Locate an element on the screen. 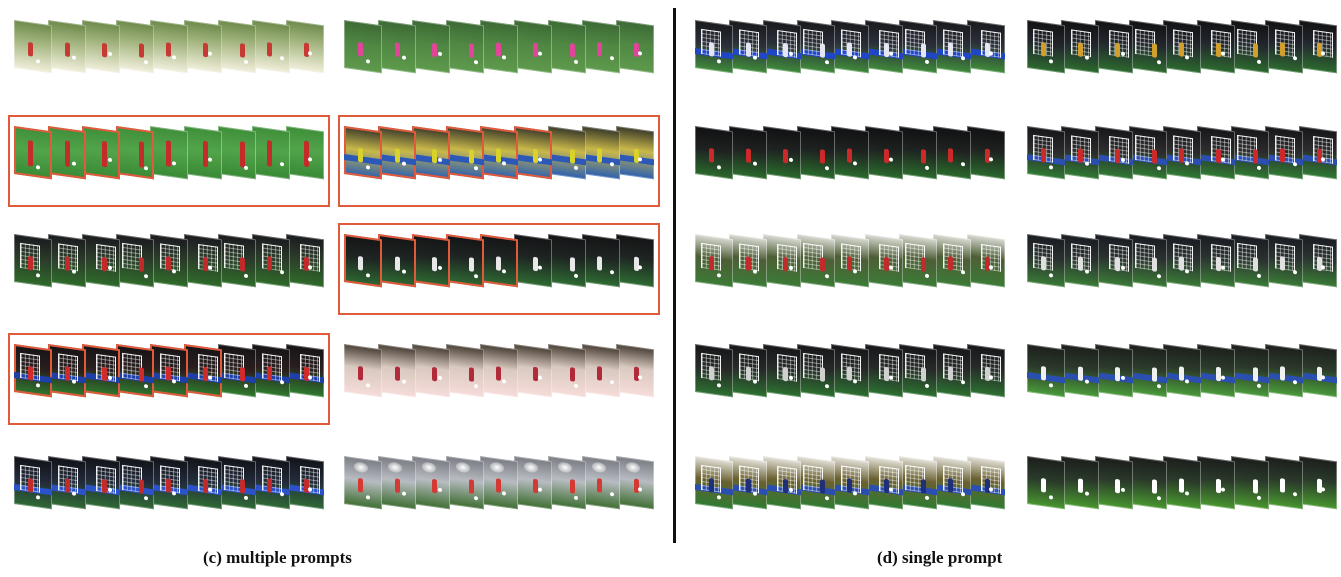  highlight-box is located at coordinates (499, 269).